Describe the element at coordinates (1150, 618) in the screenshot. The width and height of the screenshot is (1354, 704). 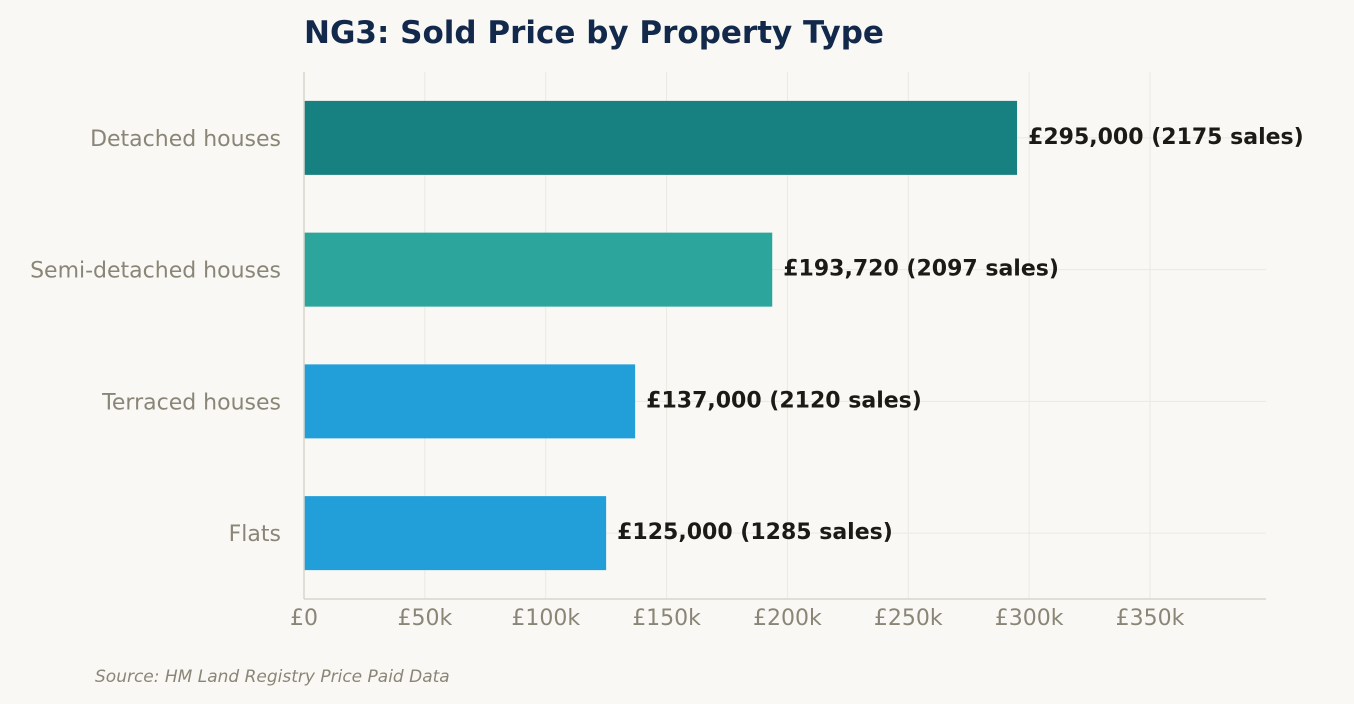
I see `x-tick-label: £350k` at that location.